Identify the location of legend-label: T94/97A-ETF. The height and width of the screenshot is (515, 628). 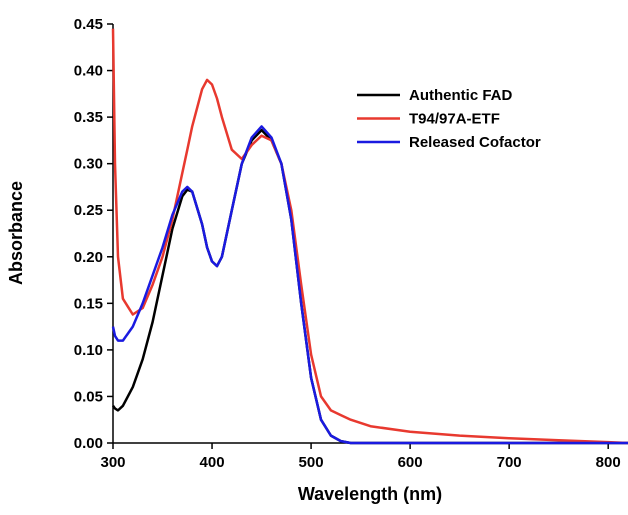
(454, 119).